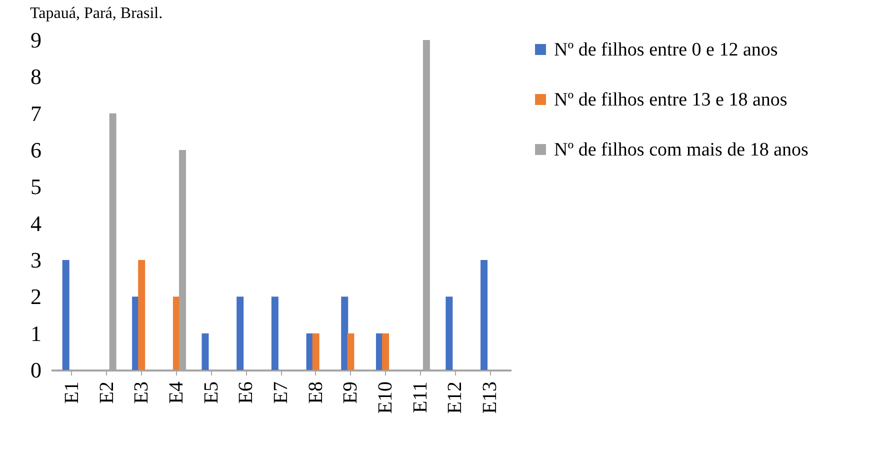 Image resolution: width=889 pixels, height=455 pixels. What do you see at coordinates (385, 398) in the screenshot?
I see `x-tick-label: E10` at bounding box center [385, 398].